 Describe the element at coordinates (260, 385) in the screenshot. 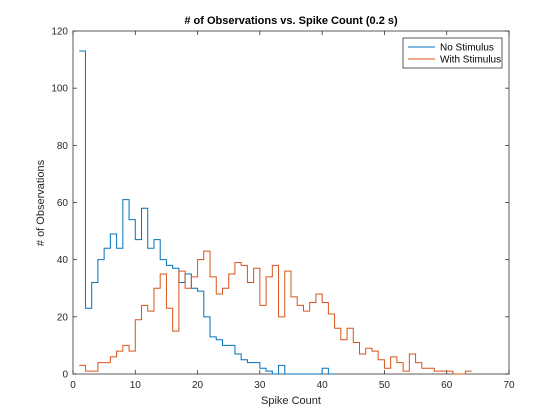

I see `x-tick-label: 30` at that location.